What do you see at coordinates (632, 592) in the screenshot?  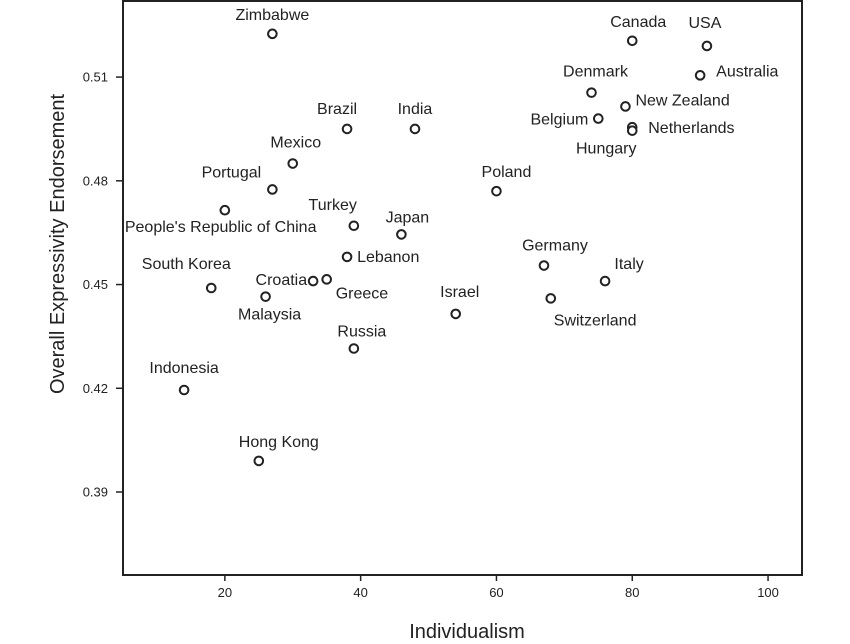 I see `x-tick-label: 80` at bounding box center [632, 592].